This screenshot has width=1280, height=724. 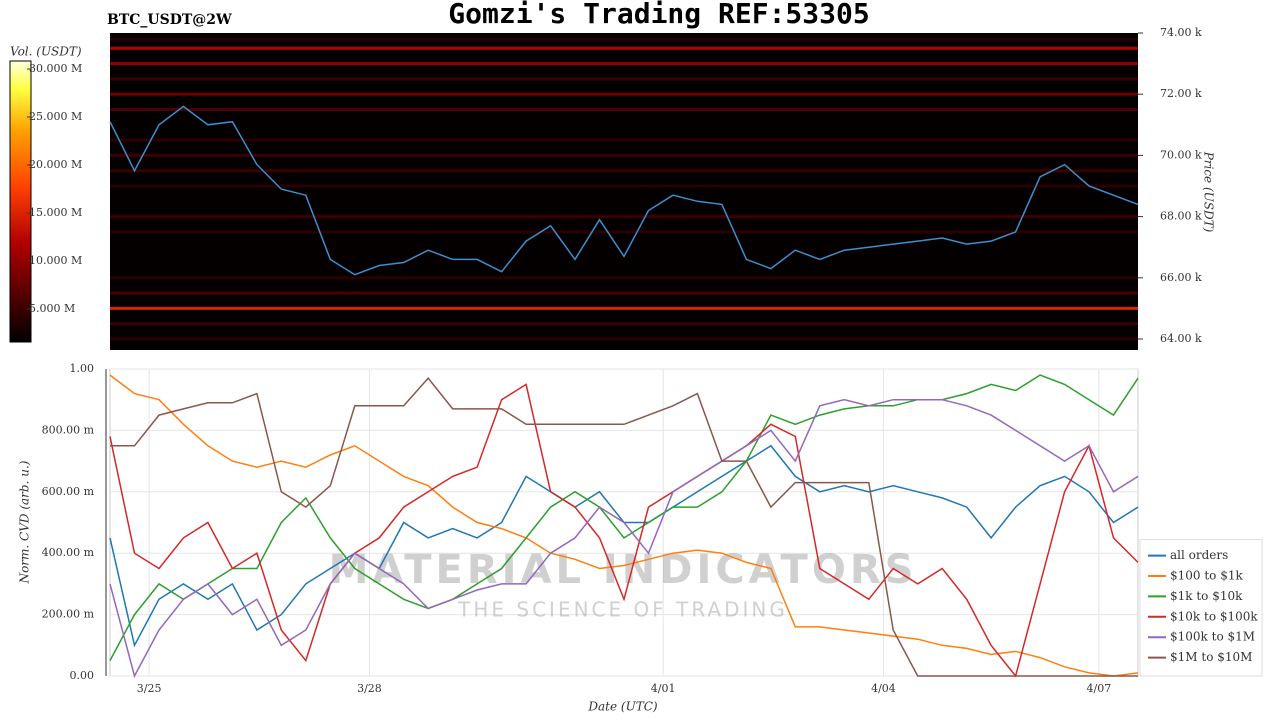 What do you see at coordinates (1181, 32) in the screenshot?
I see `y-tick-label: 74.00 k` at bounding box center [1181, 32].